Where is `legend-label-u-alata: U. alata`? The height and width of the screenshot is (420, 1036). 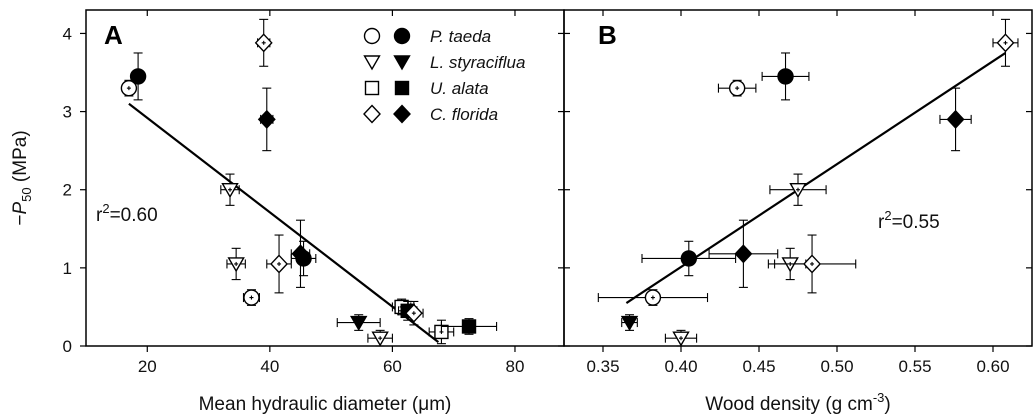 legend-label-u-alata: U. alata is located at coordinates (459, 88).